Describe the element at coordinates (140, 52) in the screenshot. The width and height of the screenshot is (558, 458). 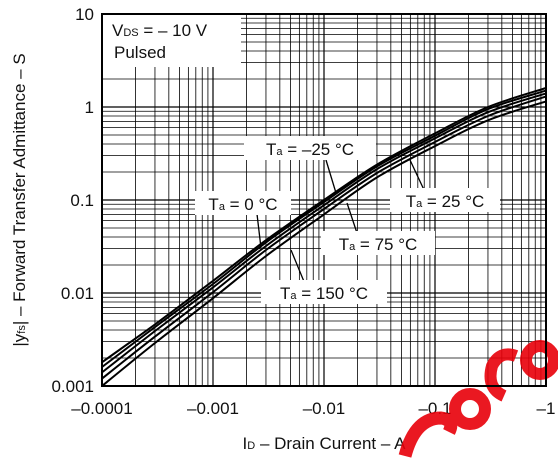
I see `conditions-pulsed: Pulsed` at that location.